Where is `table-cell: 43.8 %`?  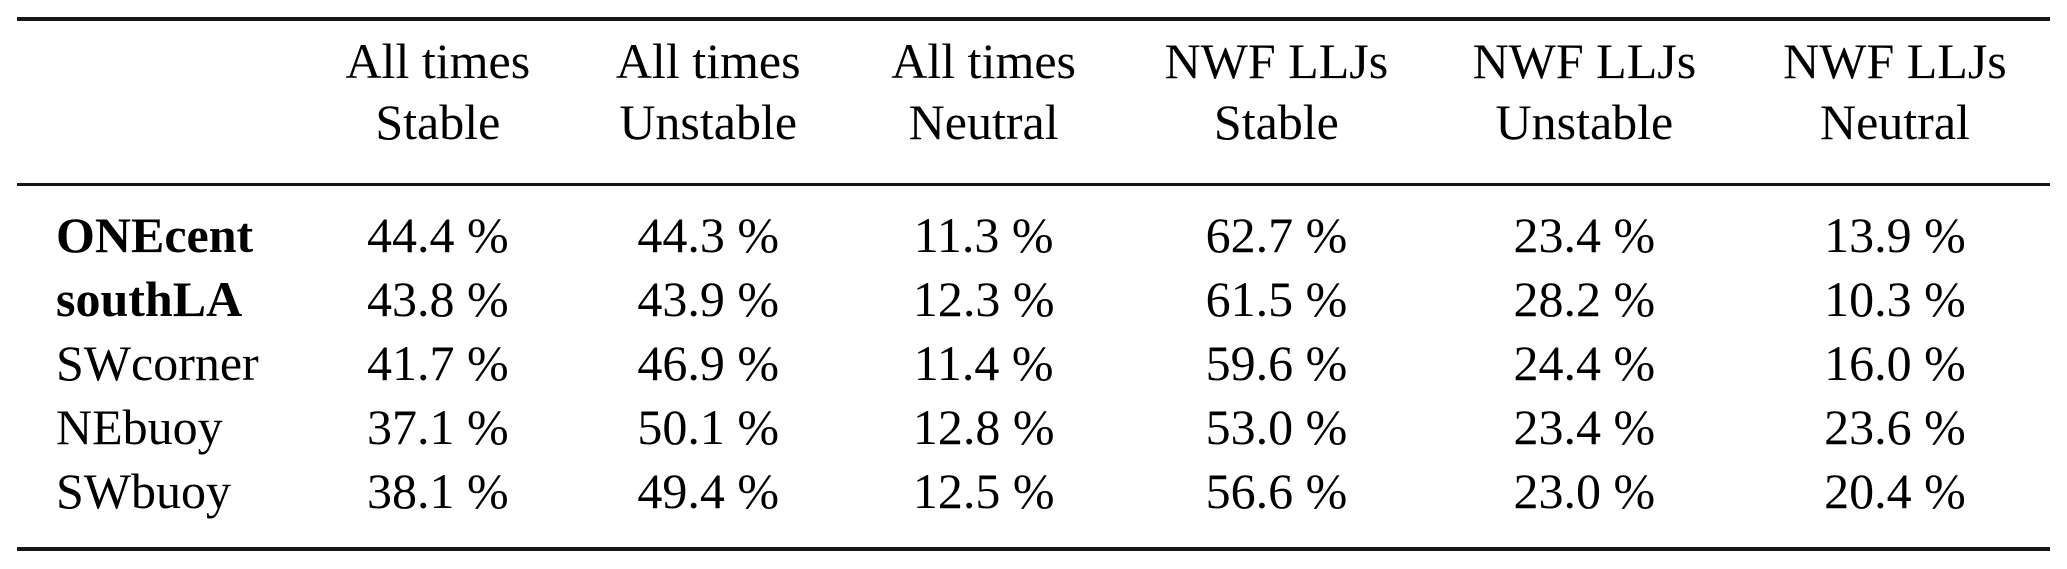
table-cell: 43.8 % is located at coordinates (437, 299).